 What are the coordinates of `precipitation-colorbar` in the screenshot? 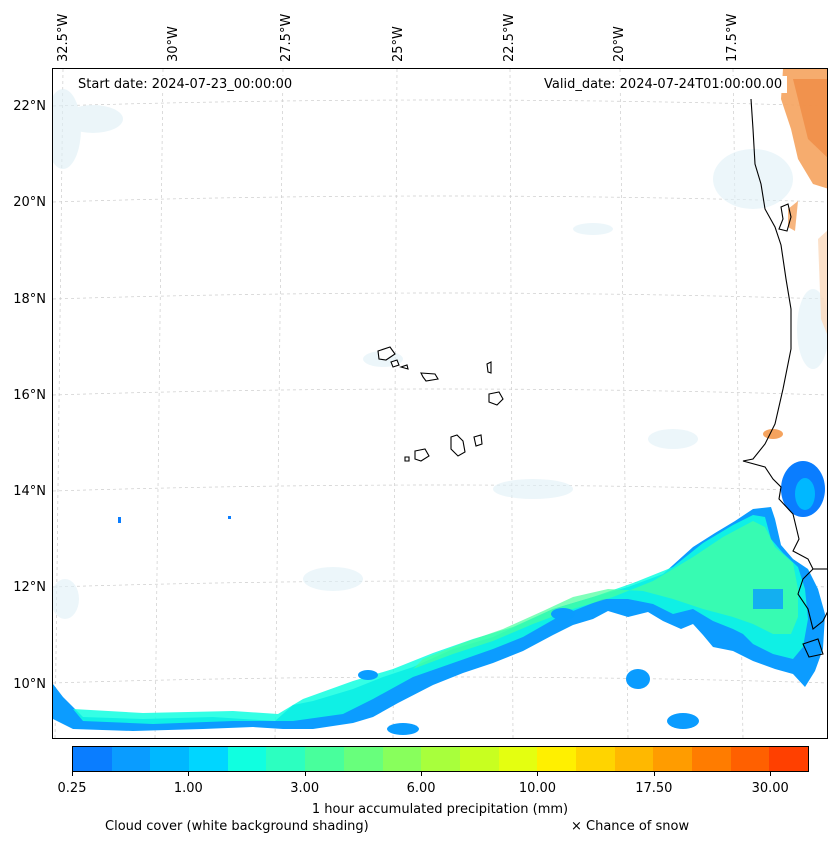 It's located at (440, 759).